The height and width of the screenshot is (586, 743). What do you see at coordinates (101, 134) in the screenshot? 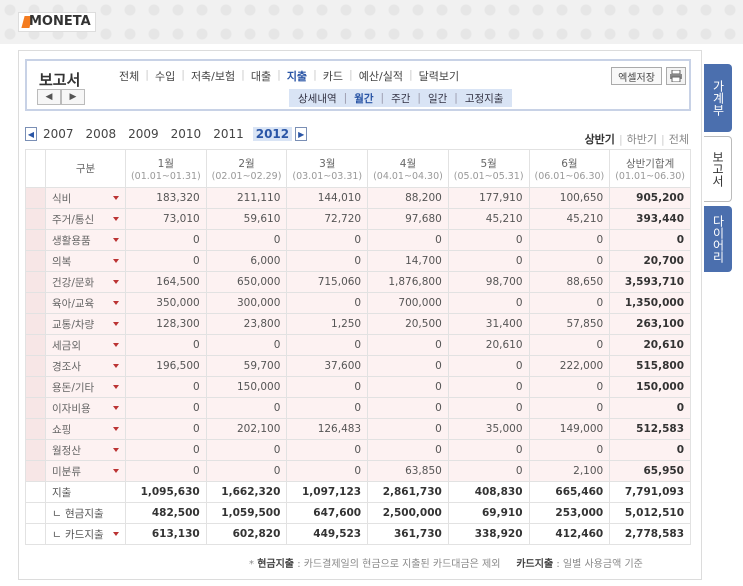
I see `year-2008: 2008` at bounding box center [101, 134].